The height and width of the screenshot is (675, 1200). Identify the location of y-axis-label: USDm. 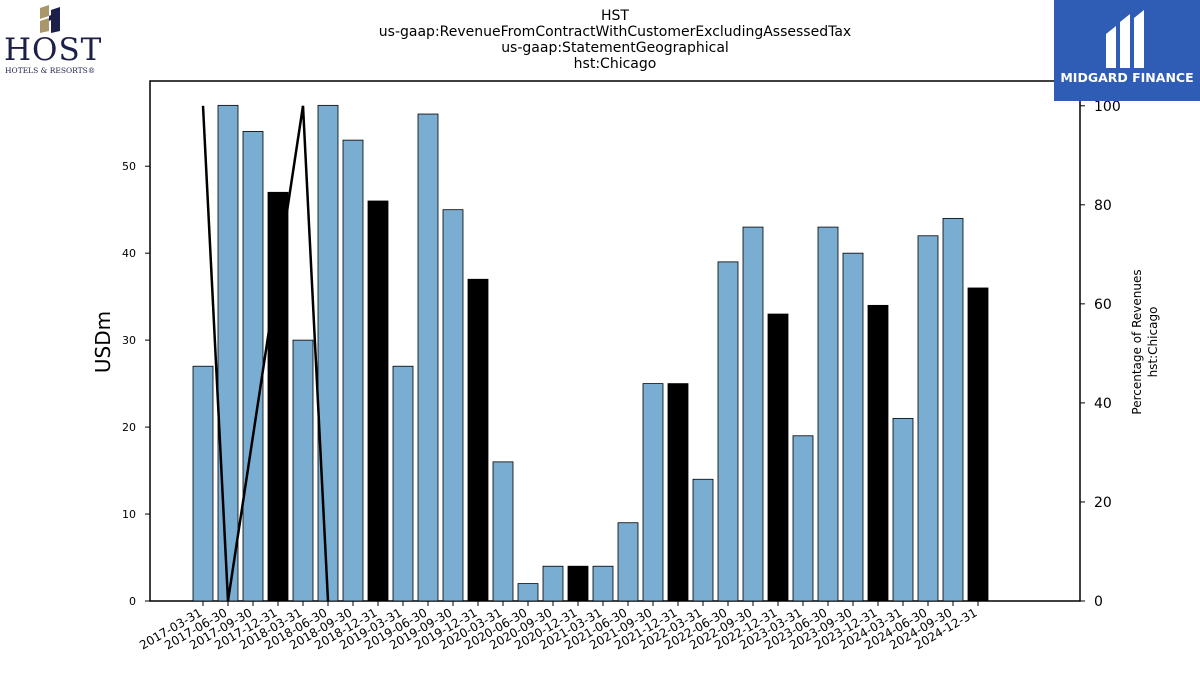
(103, 342).